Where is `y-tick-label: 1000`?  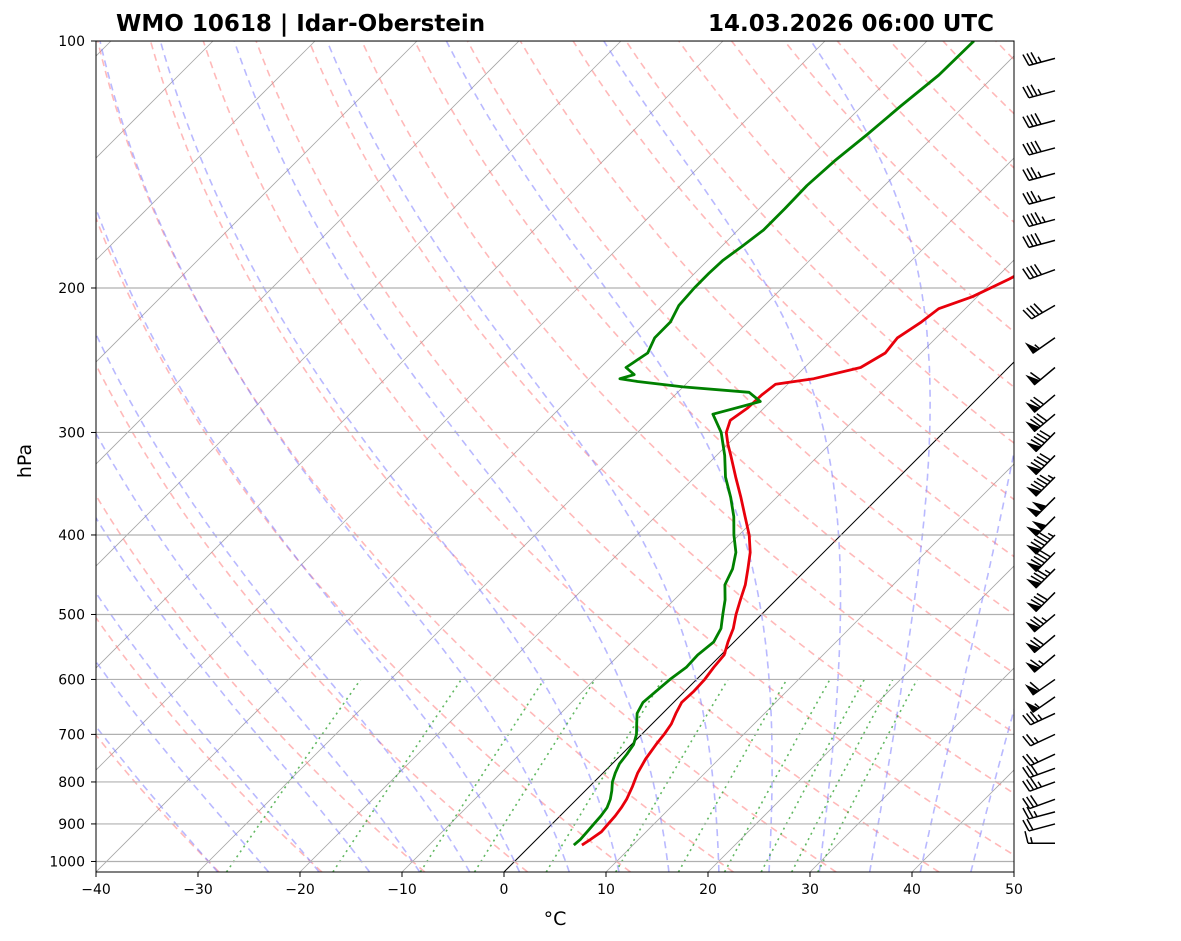 y-tick-label: 1000 is located at coordinates (67, 862).